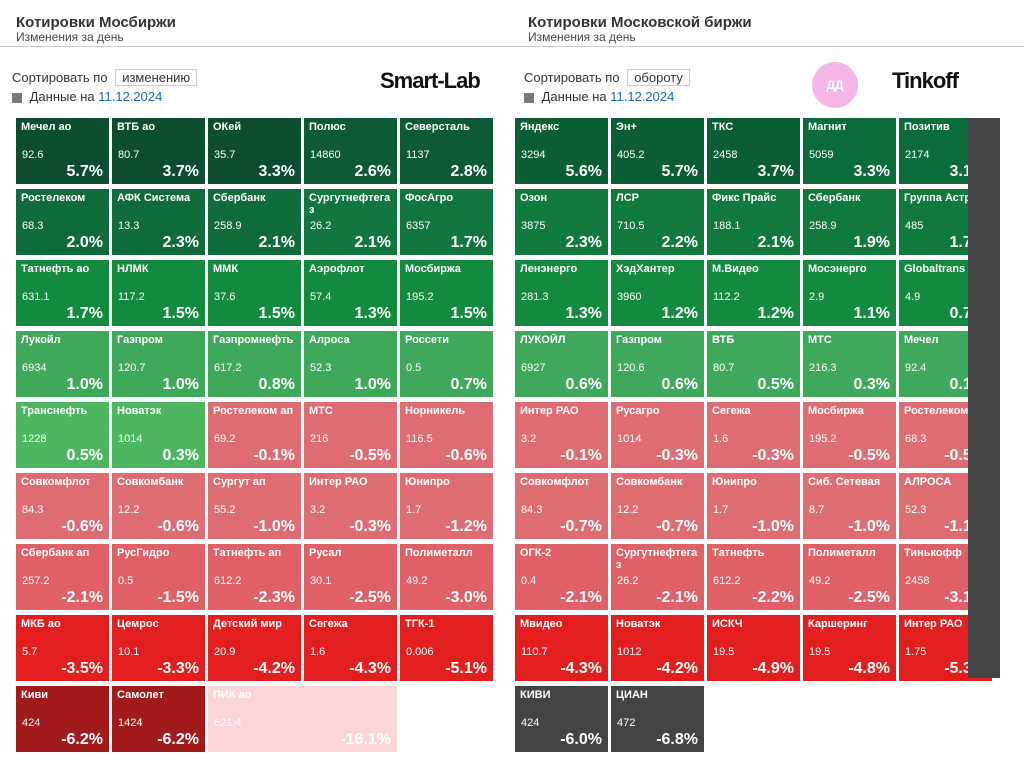 The height and width of the screenshot is (762, 1024). I want to click on stock-tile: Русал 30.1 -2.5%, so click(350, 577).